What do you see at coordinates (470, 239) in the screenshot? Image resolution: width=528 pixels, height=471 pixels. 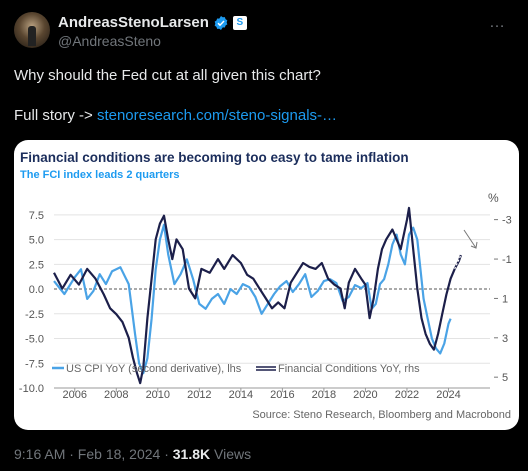 I see `annotation-arrow-icon` at bounding box center [470, 239].